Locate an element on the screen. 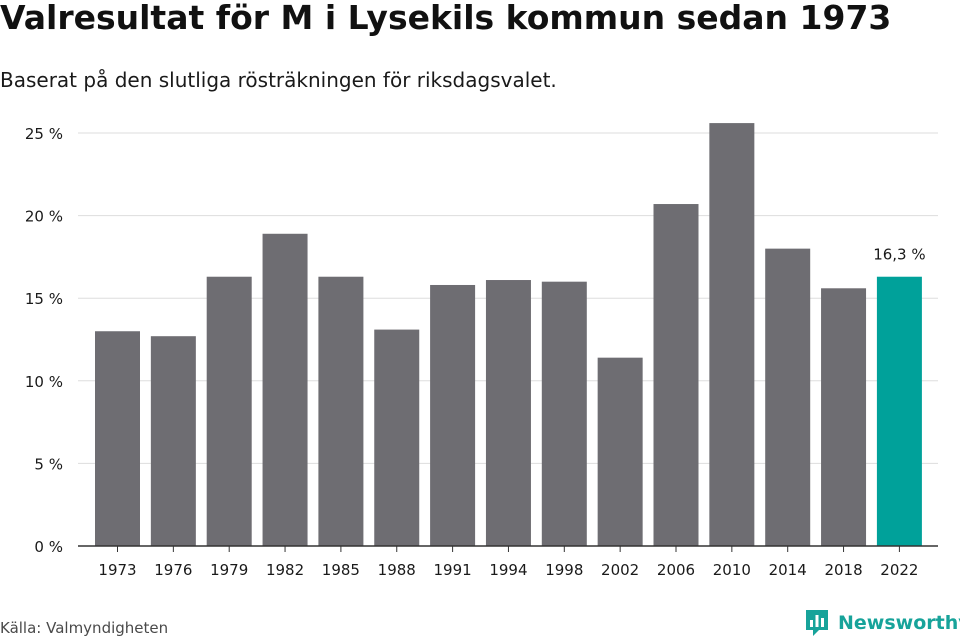 This screenshot has width=960, height=640. newsworthy-logo-icon is located at coordinates (817, 623).